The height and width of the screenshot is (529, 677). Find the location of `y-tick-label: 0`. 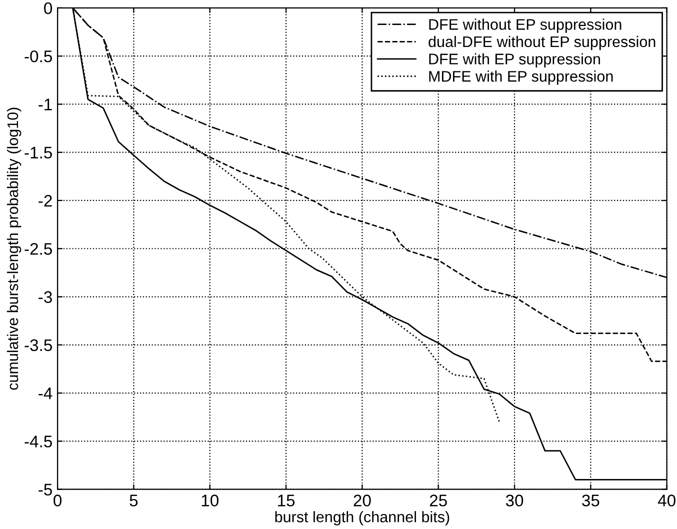

y-tick-label: 0 is located at coordinates (48, 8).